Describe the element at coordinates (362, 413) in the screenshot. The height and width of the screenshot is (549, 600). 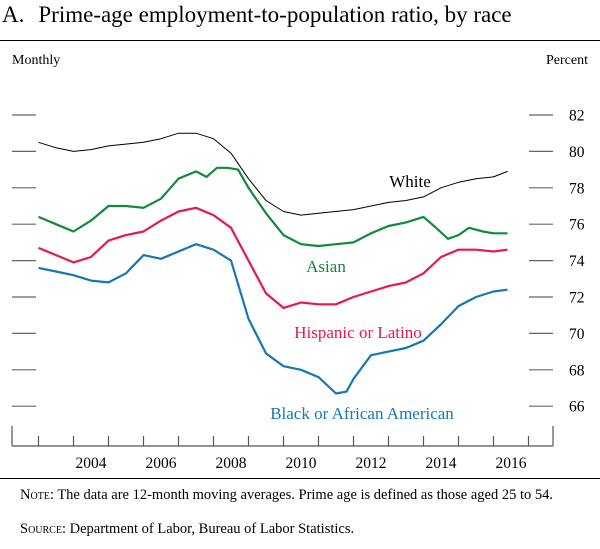
I see `series-label: Black or African American` at that location.